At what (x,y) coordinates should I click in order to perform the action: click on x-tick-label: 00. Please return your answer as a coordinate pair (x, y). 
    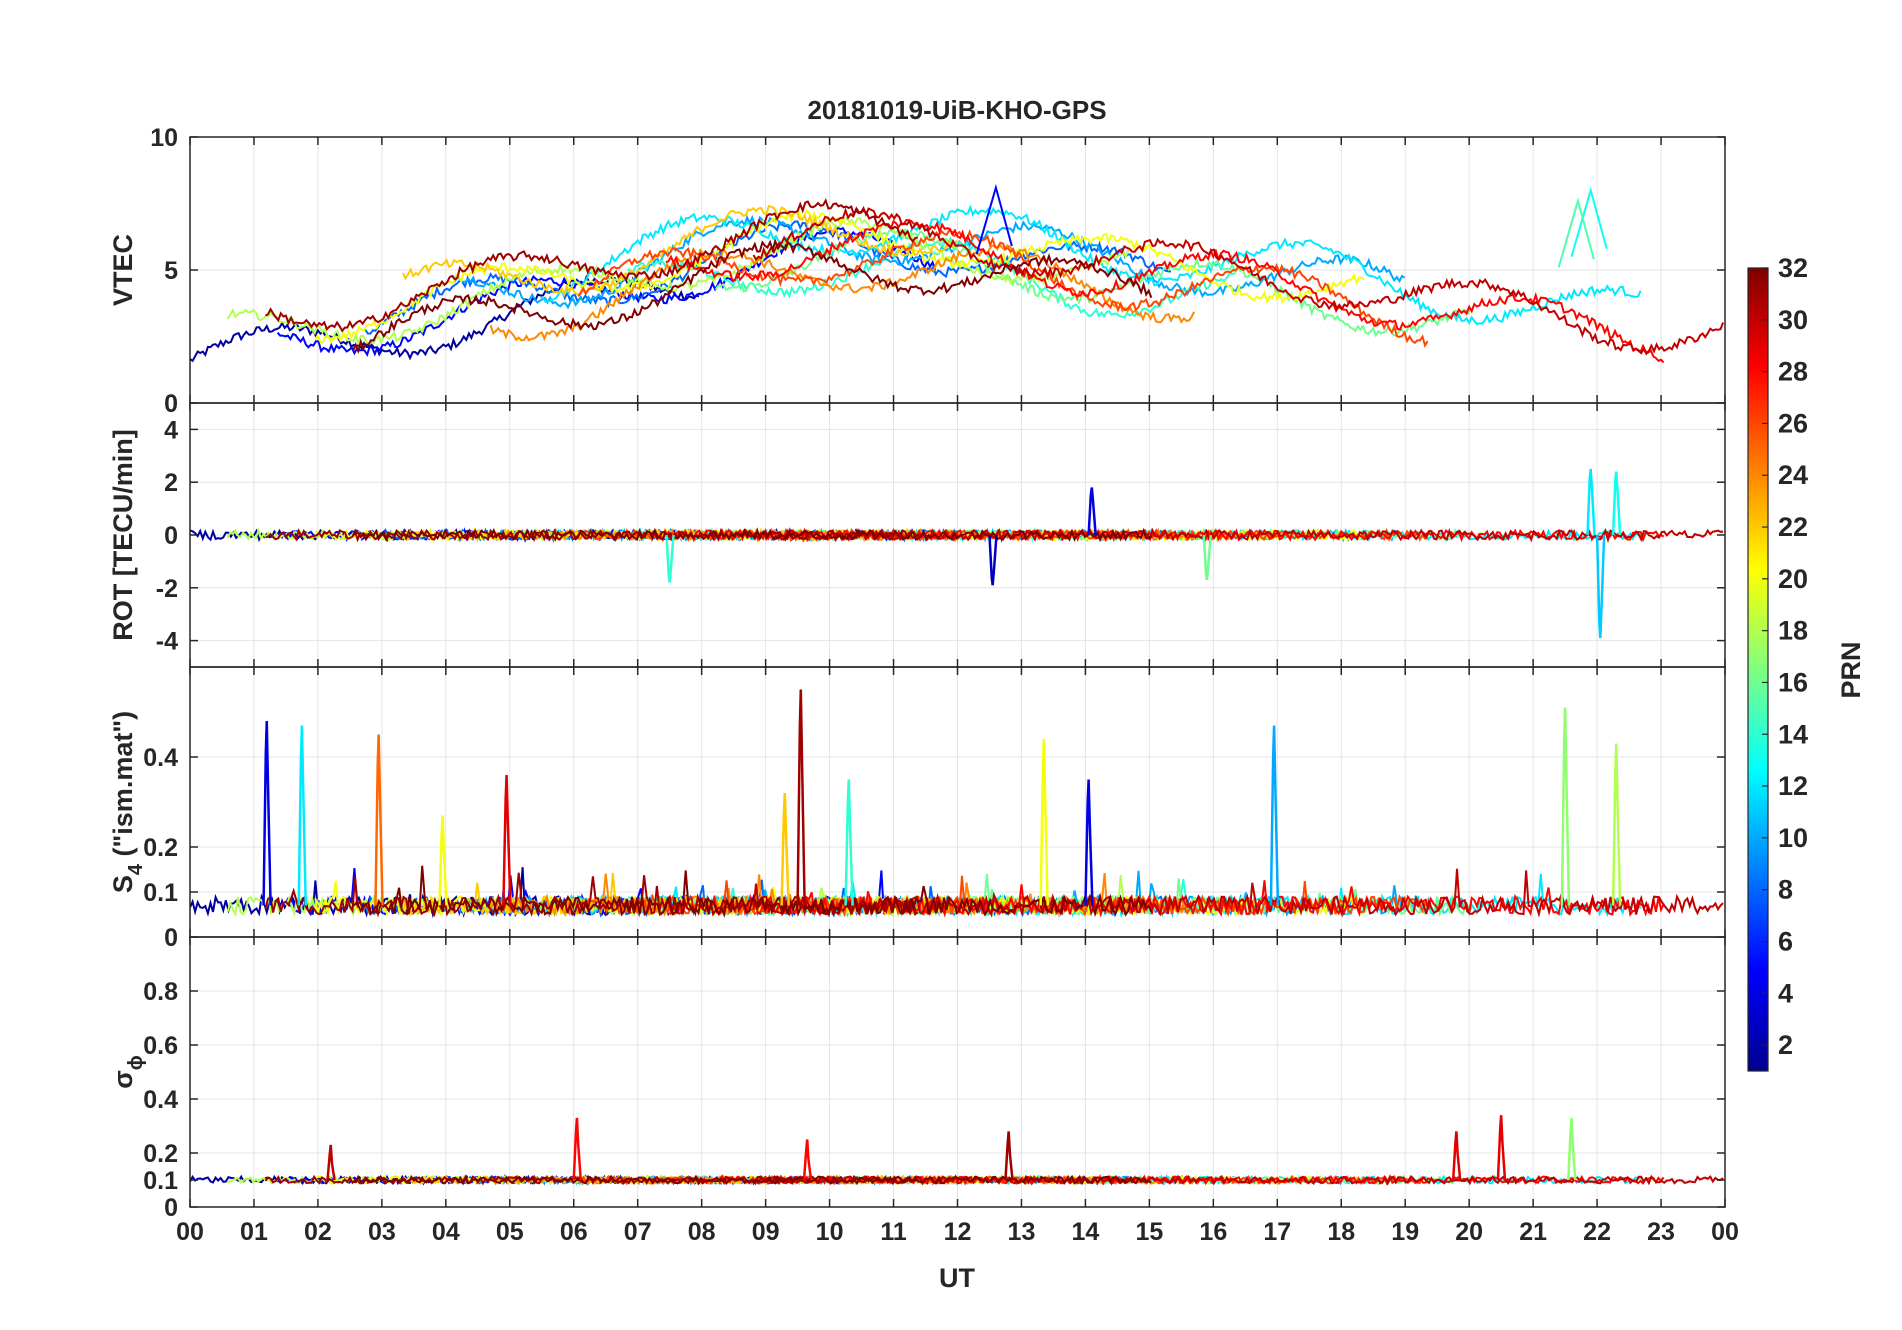
    Looking at the image, I should click on (1725, 1232).